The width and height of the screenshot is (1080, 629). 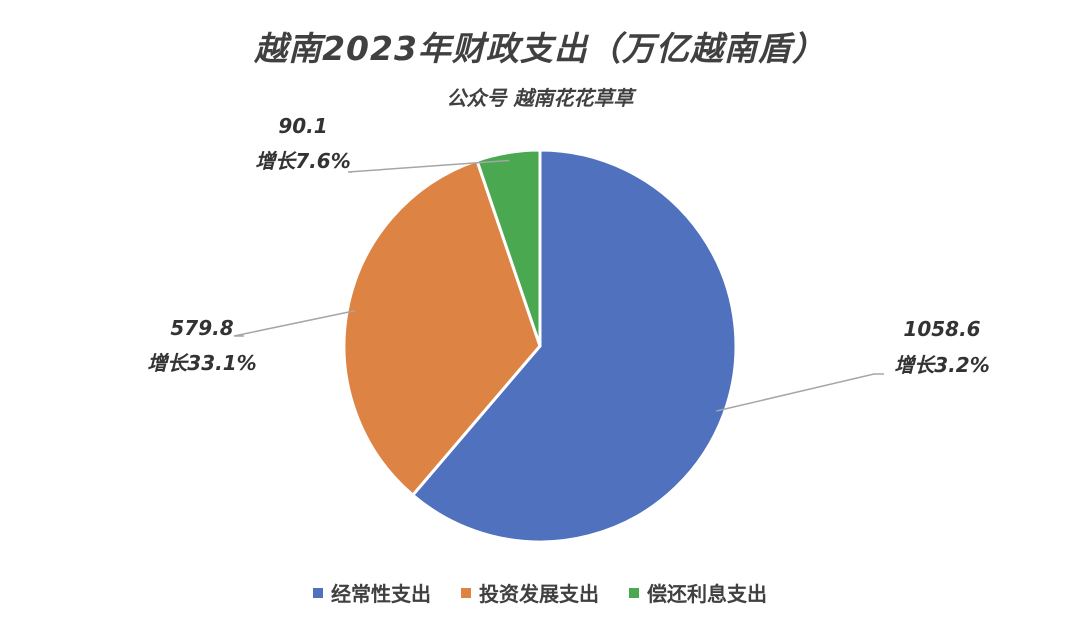 I want to click on leader-line-recurrent, so click(x=800, y=392).